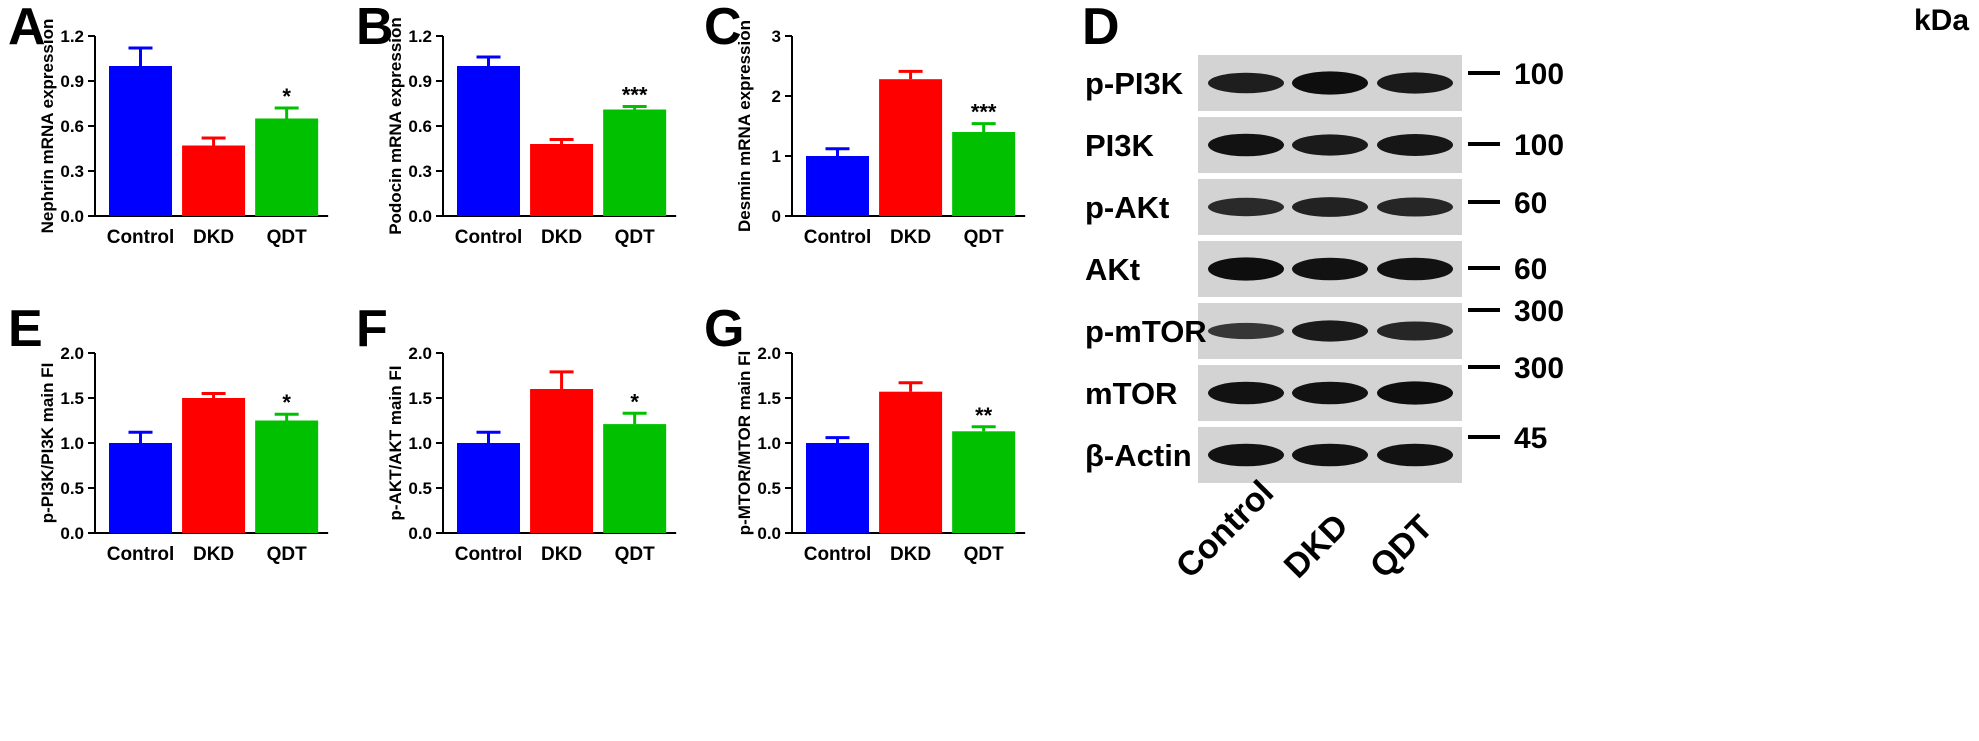 This screenshot has width=1979, height=741. Describe the element at coordinates (635, 237) in the screenshot. I see `panel-b-category-label: QDT` at that location.